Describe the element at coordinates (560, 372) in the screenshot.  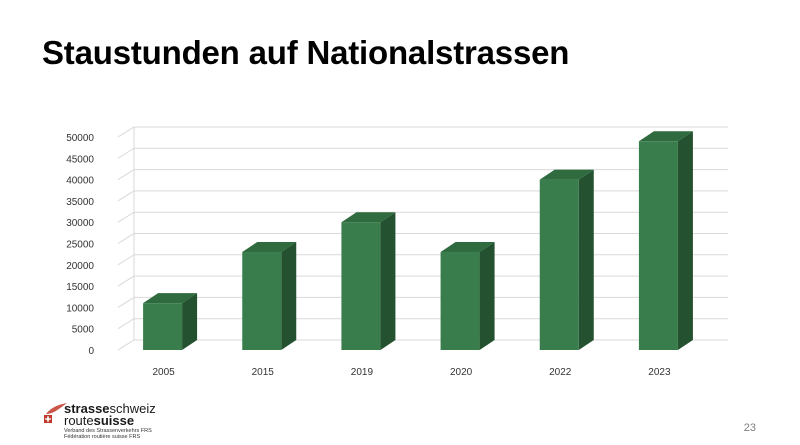
I see `x-tick-label: 2022` at that location.